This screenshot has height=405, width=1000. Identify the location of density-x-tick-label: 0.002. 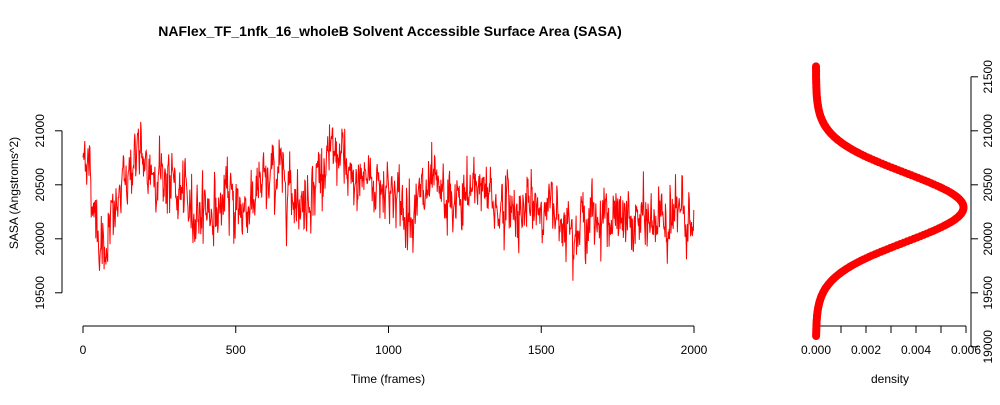
(866, 350).